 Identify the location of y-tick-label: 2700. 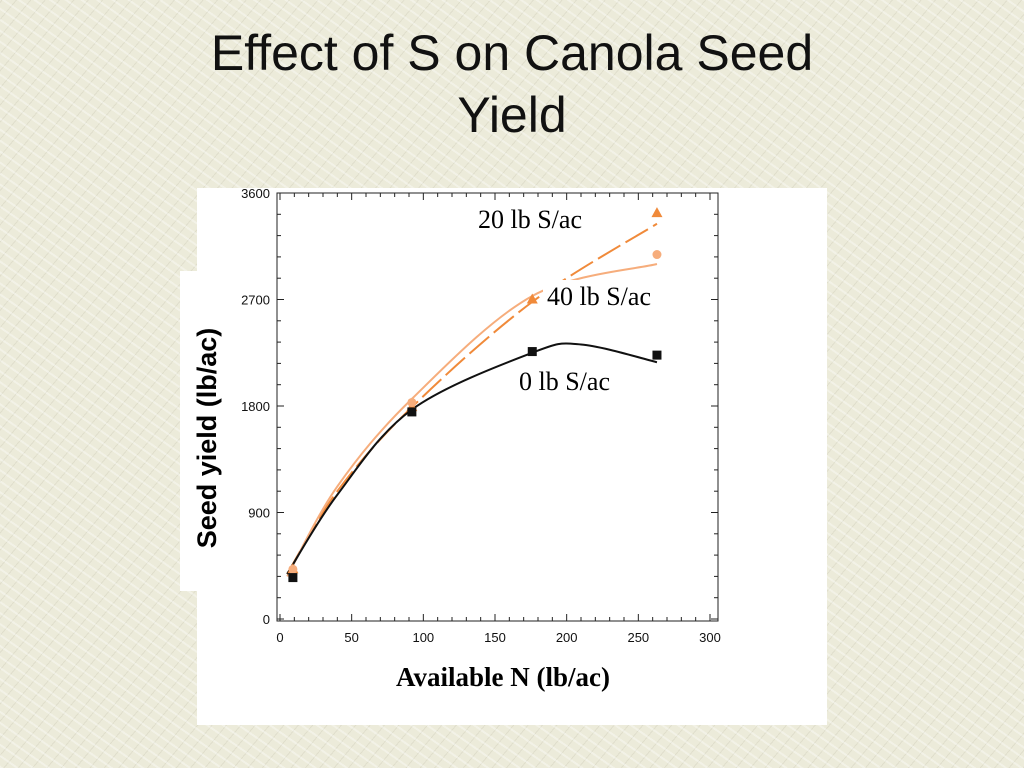
(255, 300).